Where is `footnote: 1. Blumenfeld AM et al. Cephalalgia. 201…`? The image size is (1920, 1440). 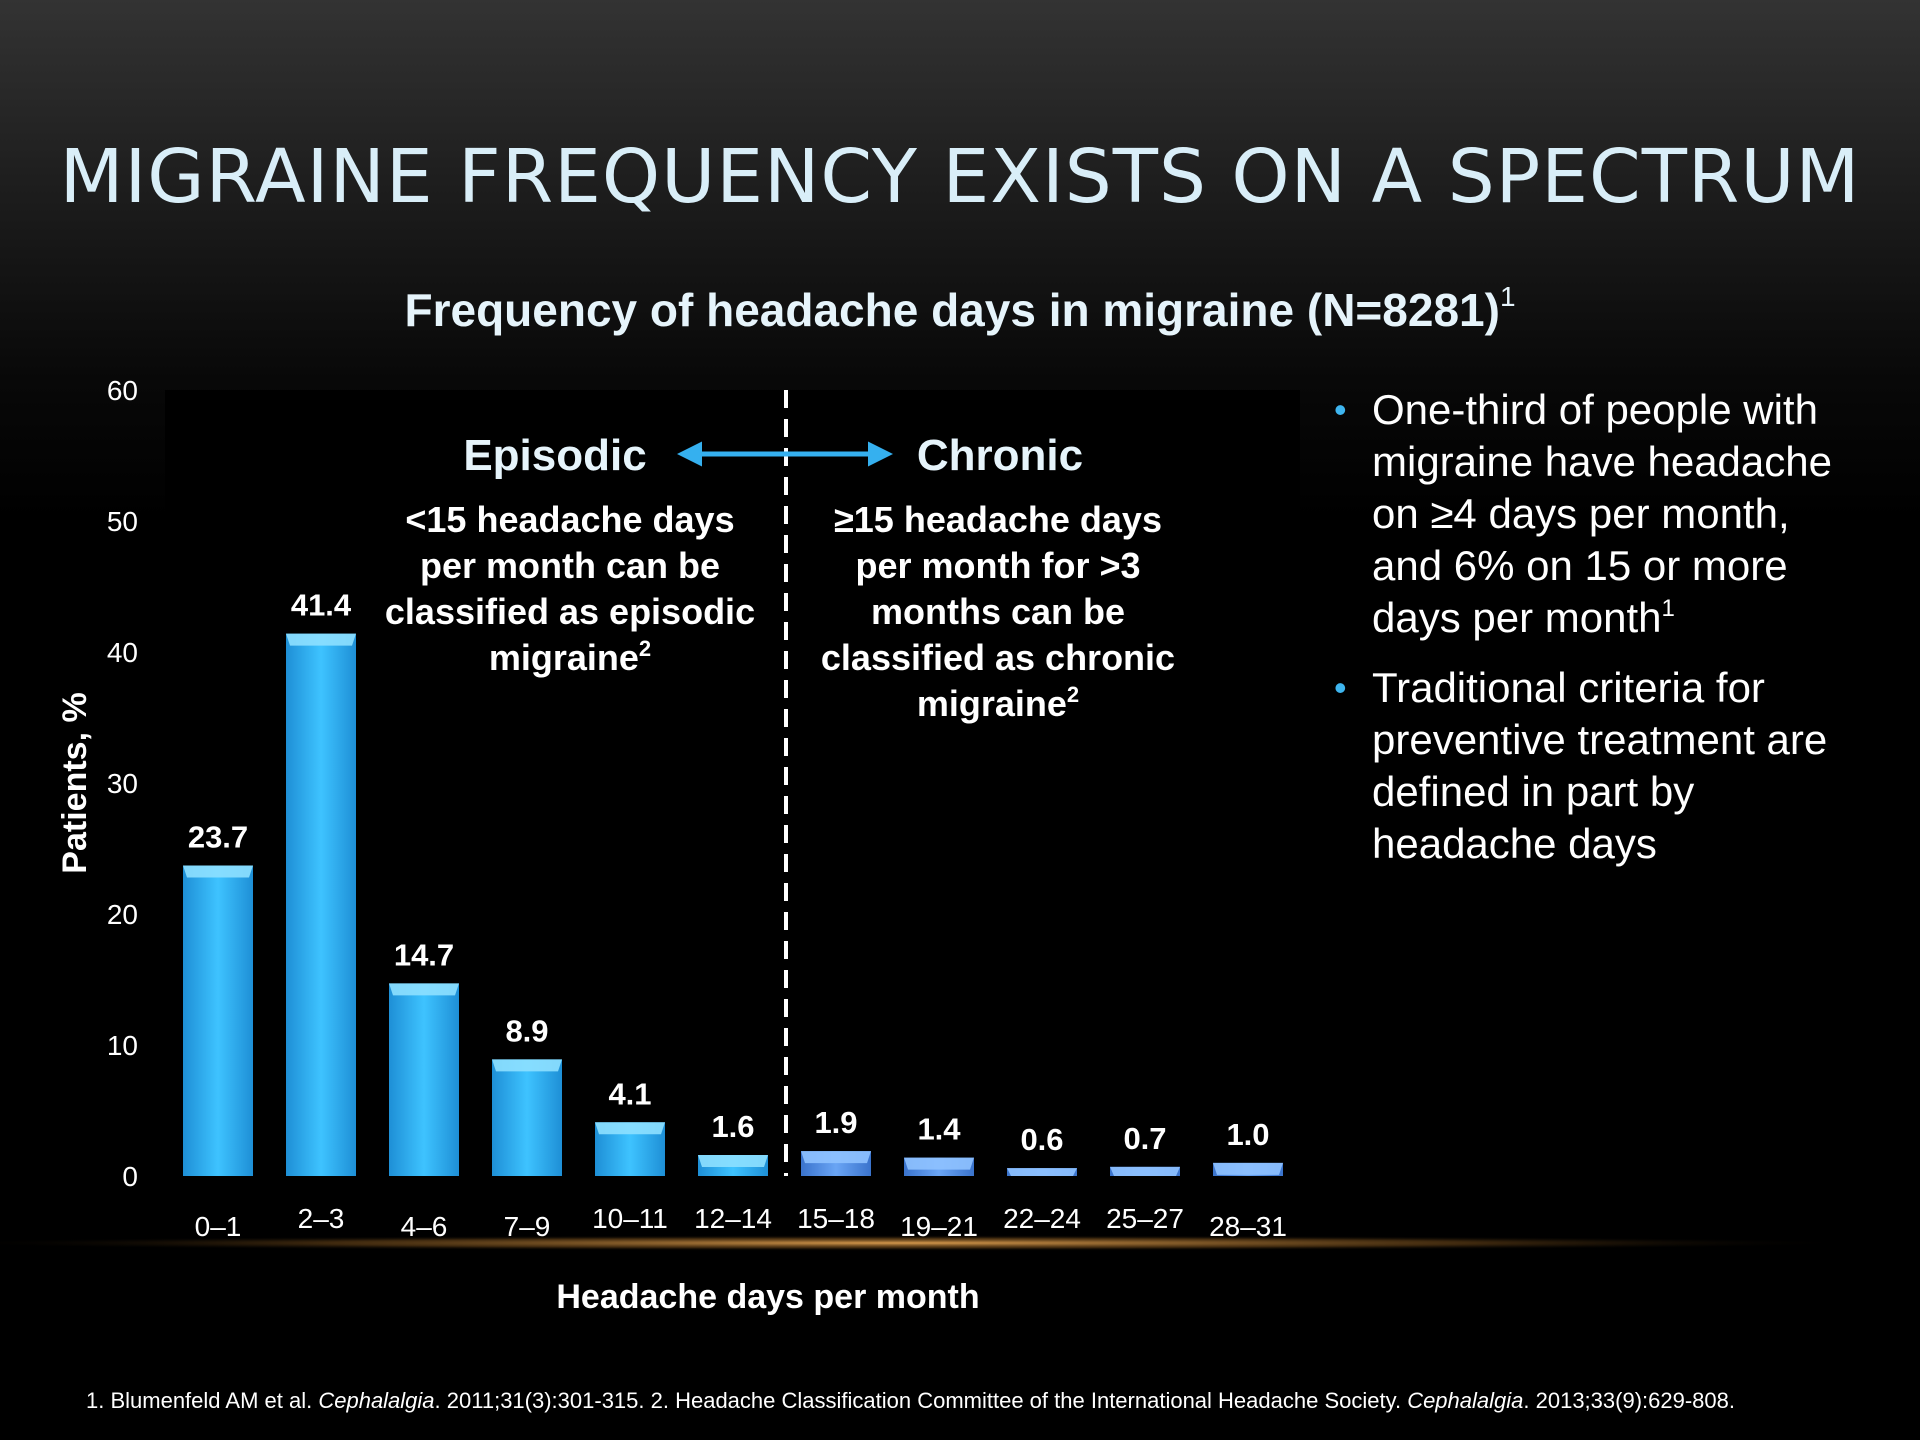 footnote: 1. Blumenfeld AM et al. Cephalalgia. 201… is located at coordinates (986, 1401).